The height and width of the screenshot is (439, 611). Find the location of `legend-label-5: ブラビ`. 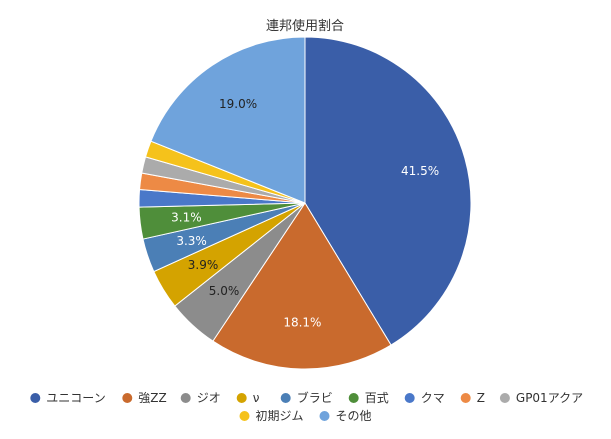

legend-label-5: ブラビ is located at coordinates (315, 397).